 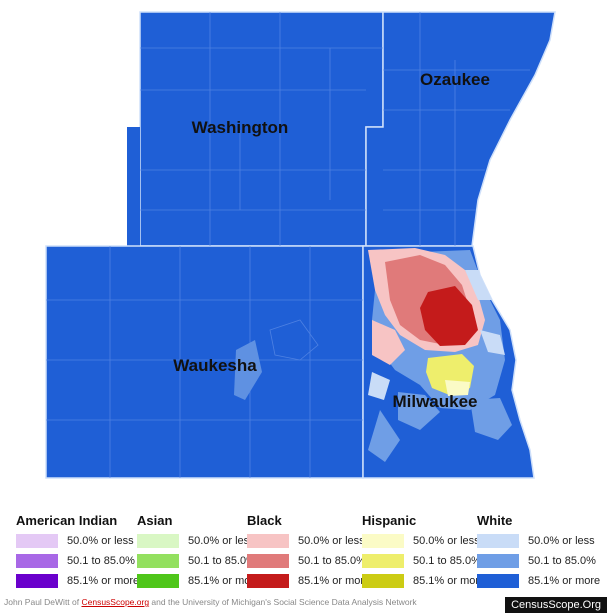 What do you see at coordinates (215, 365) in the screenshot?
I see `county-label-waukesha: Waukesha` at bounding box center [215, 365].